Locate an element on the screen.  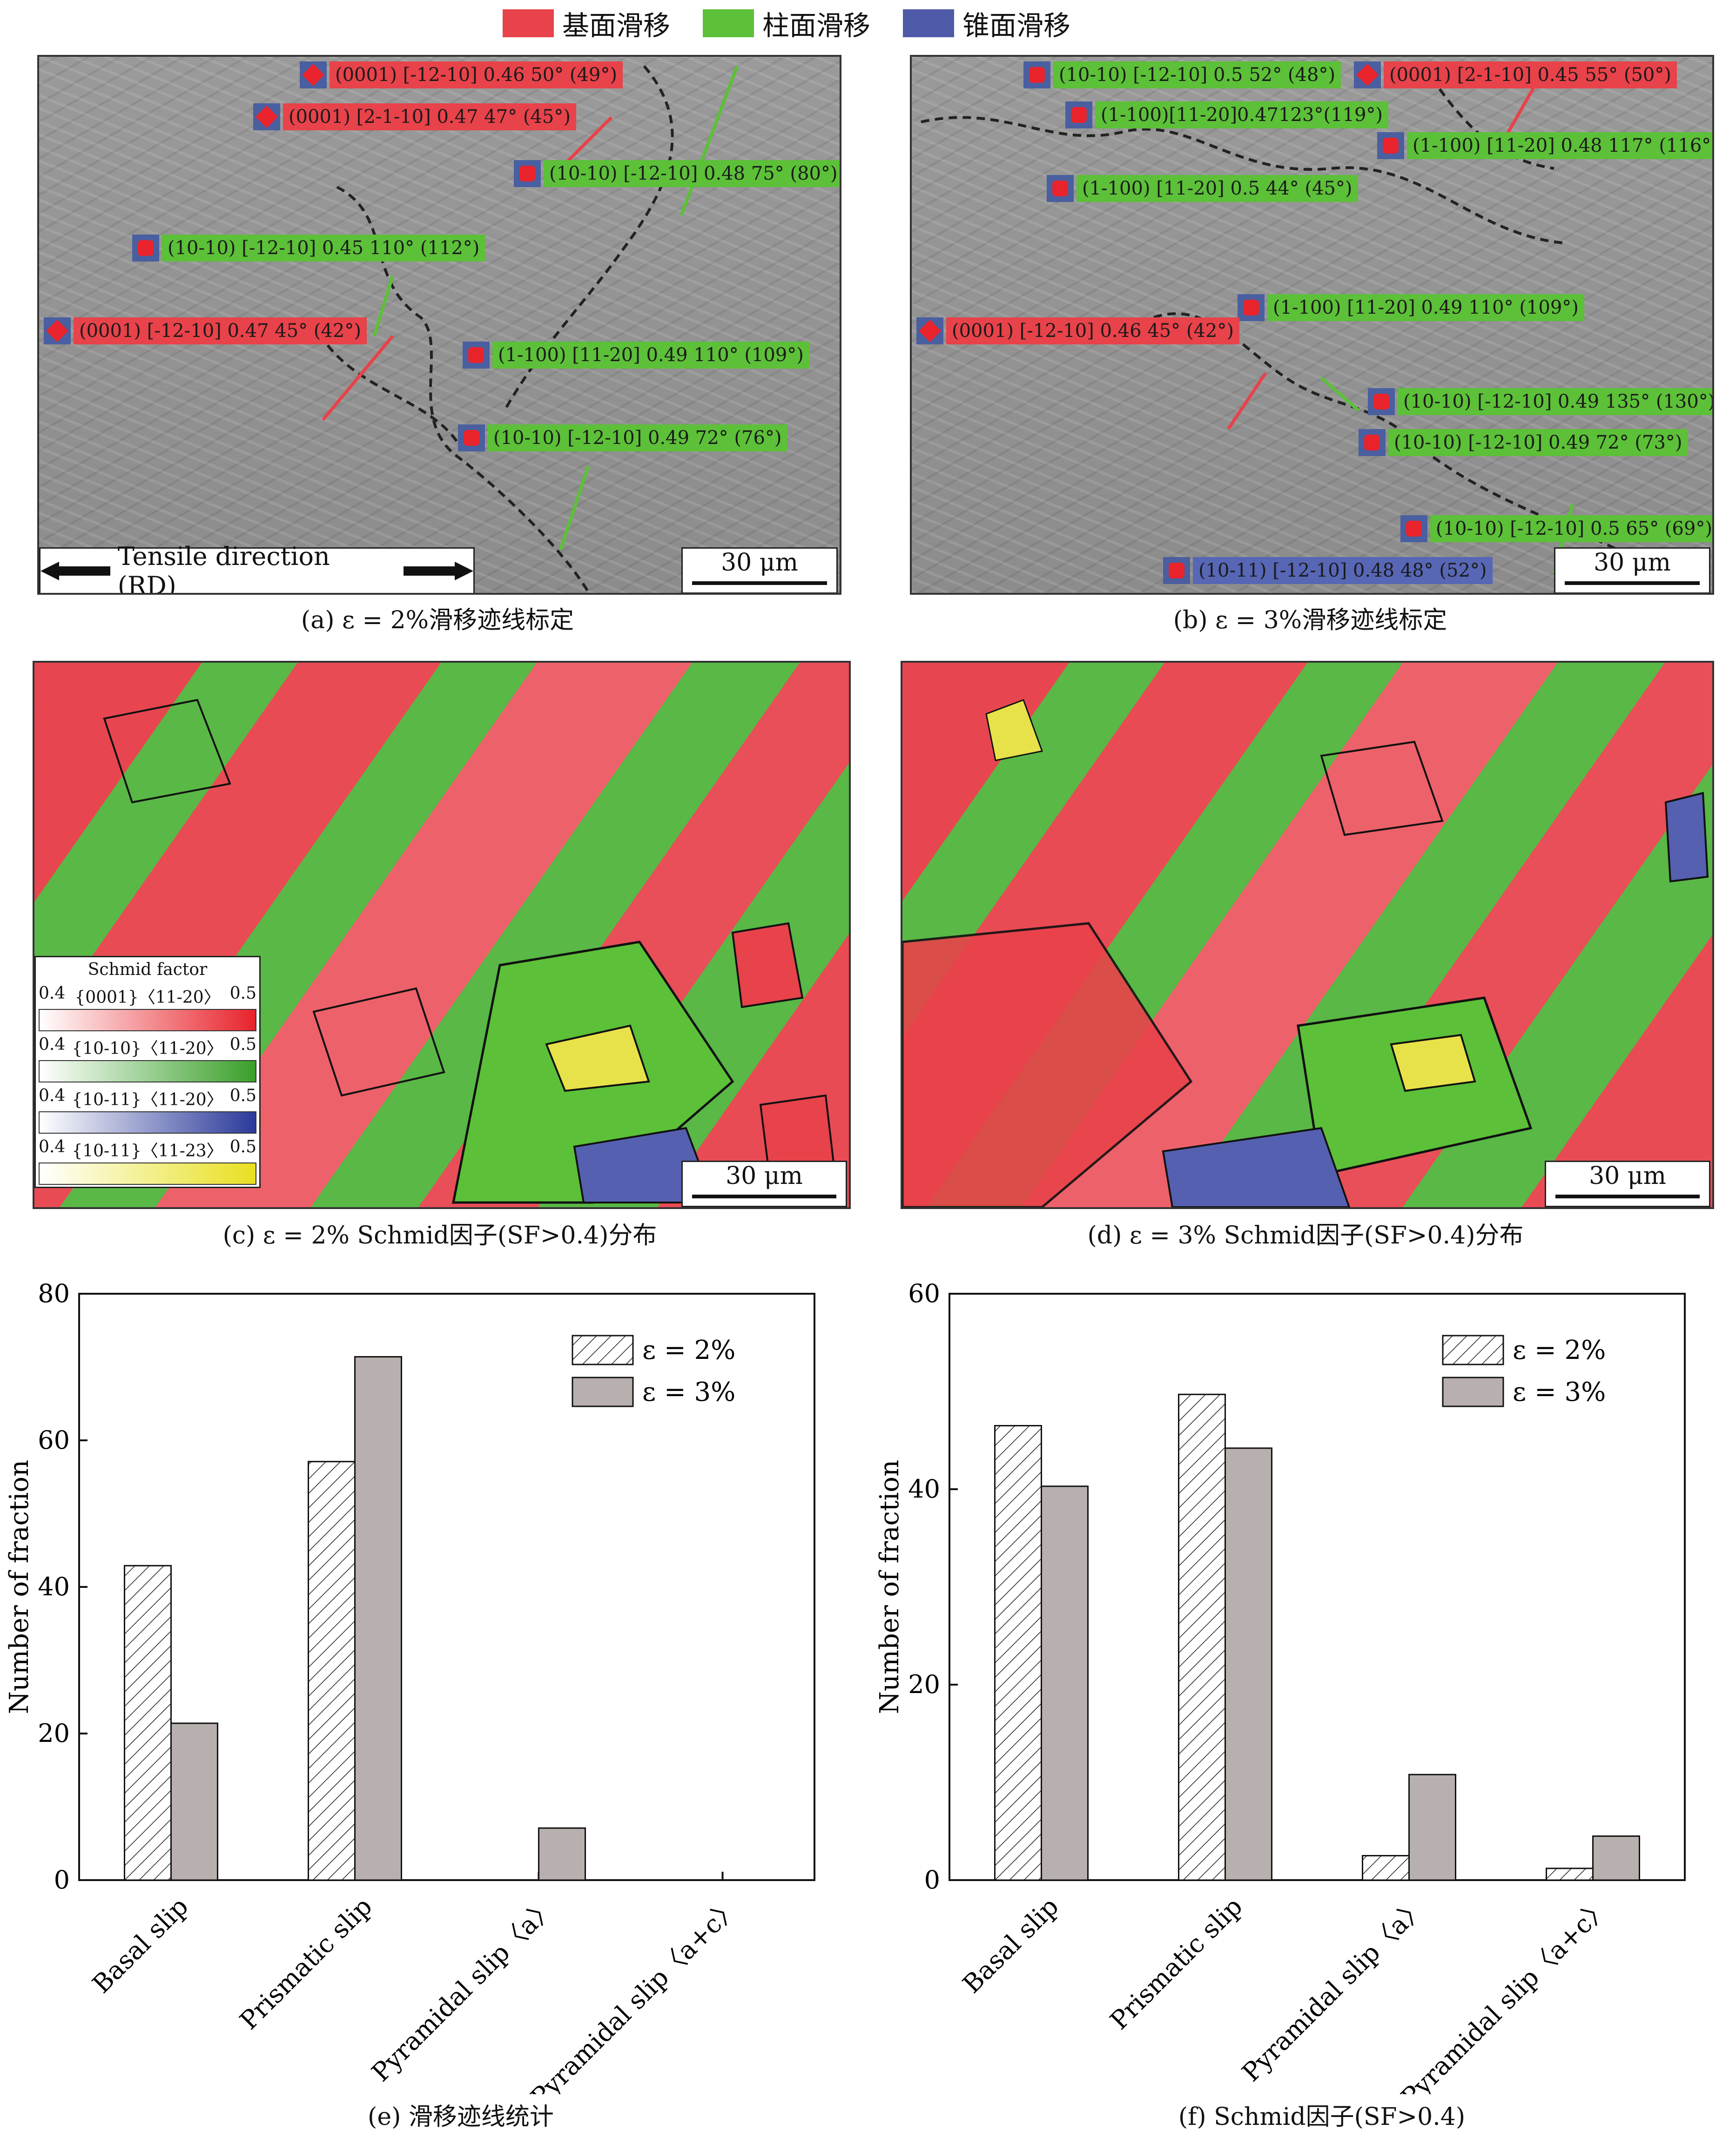
tag-label: (10-10) [-12-10] 0.49 72° (73°) is located at coordinates (1538, 442).